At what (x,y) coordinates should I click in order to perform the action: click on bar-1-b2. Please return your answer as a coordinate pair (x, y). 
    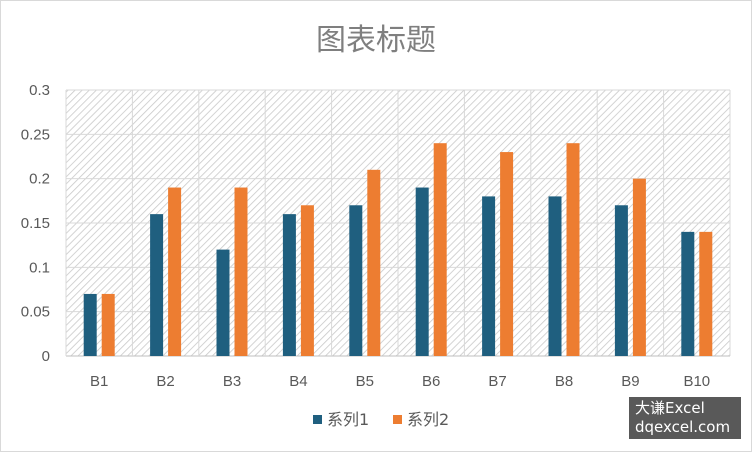
    Looking at the image, I should click on (157, 285).